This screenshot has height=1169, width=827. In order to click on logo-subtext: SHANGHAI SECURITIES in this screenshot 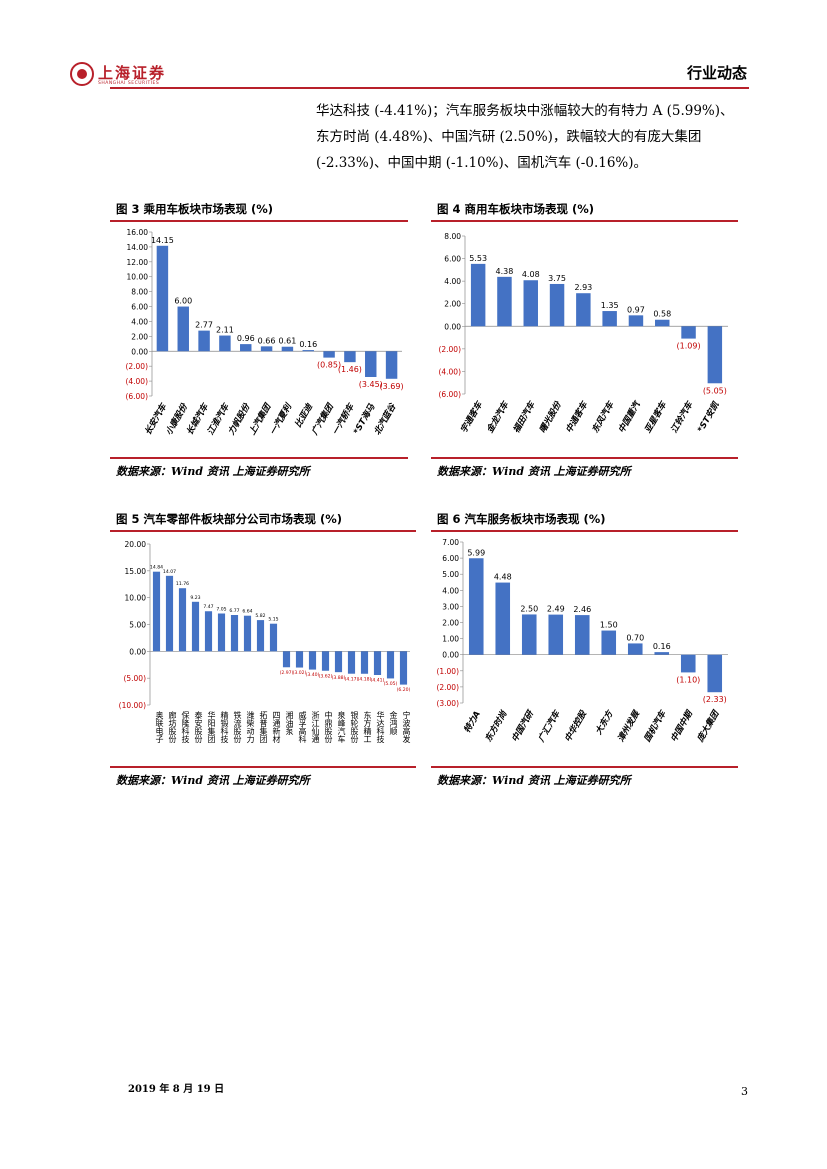, I will do `click(129, 83)`.